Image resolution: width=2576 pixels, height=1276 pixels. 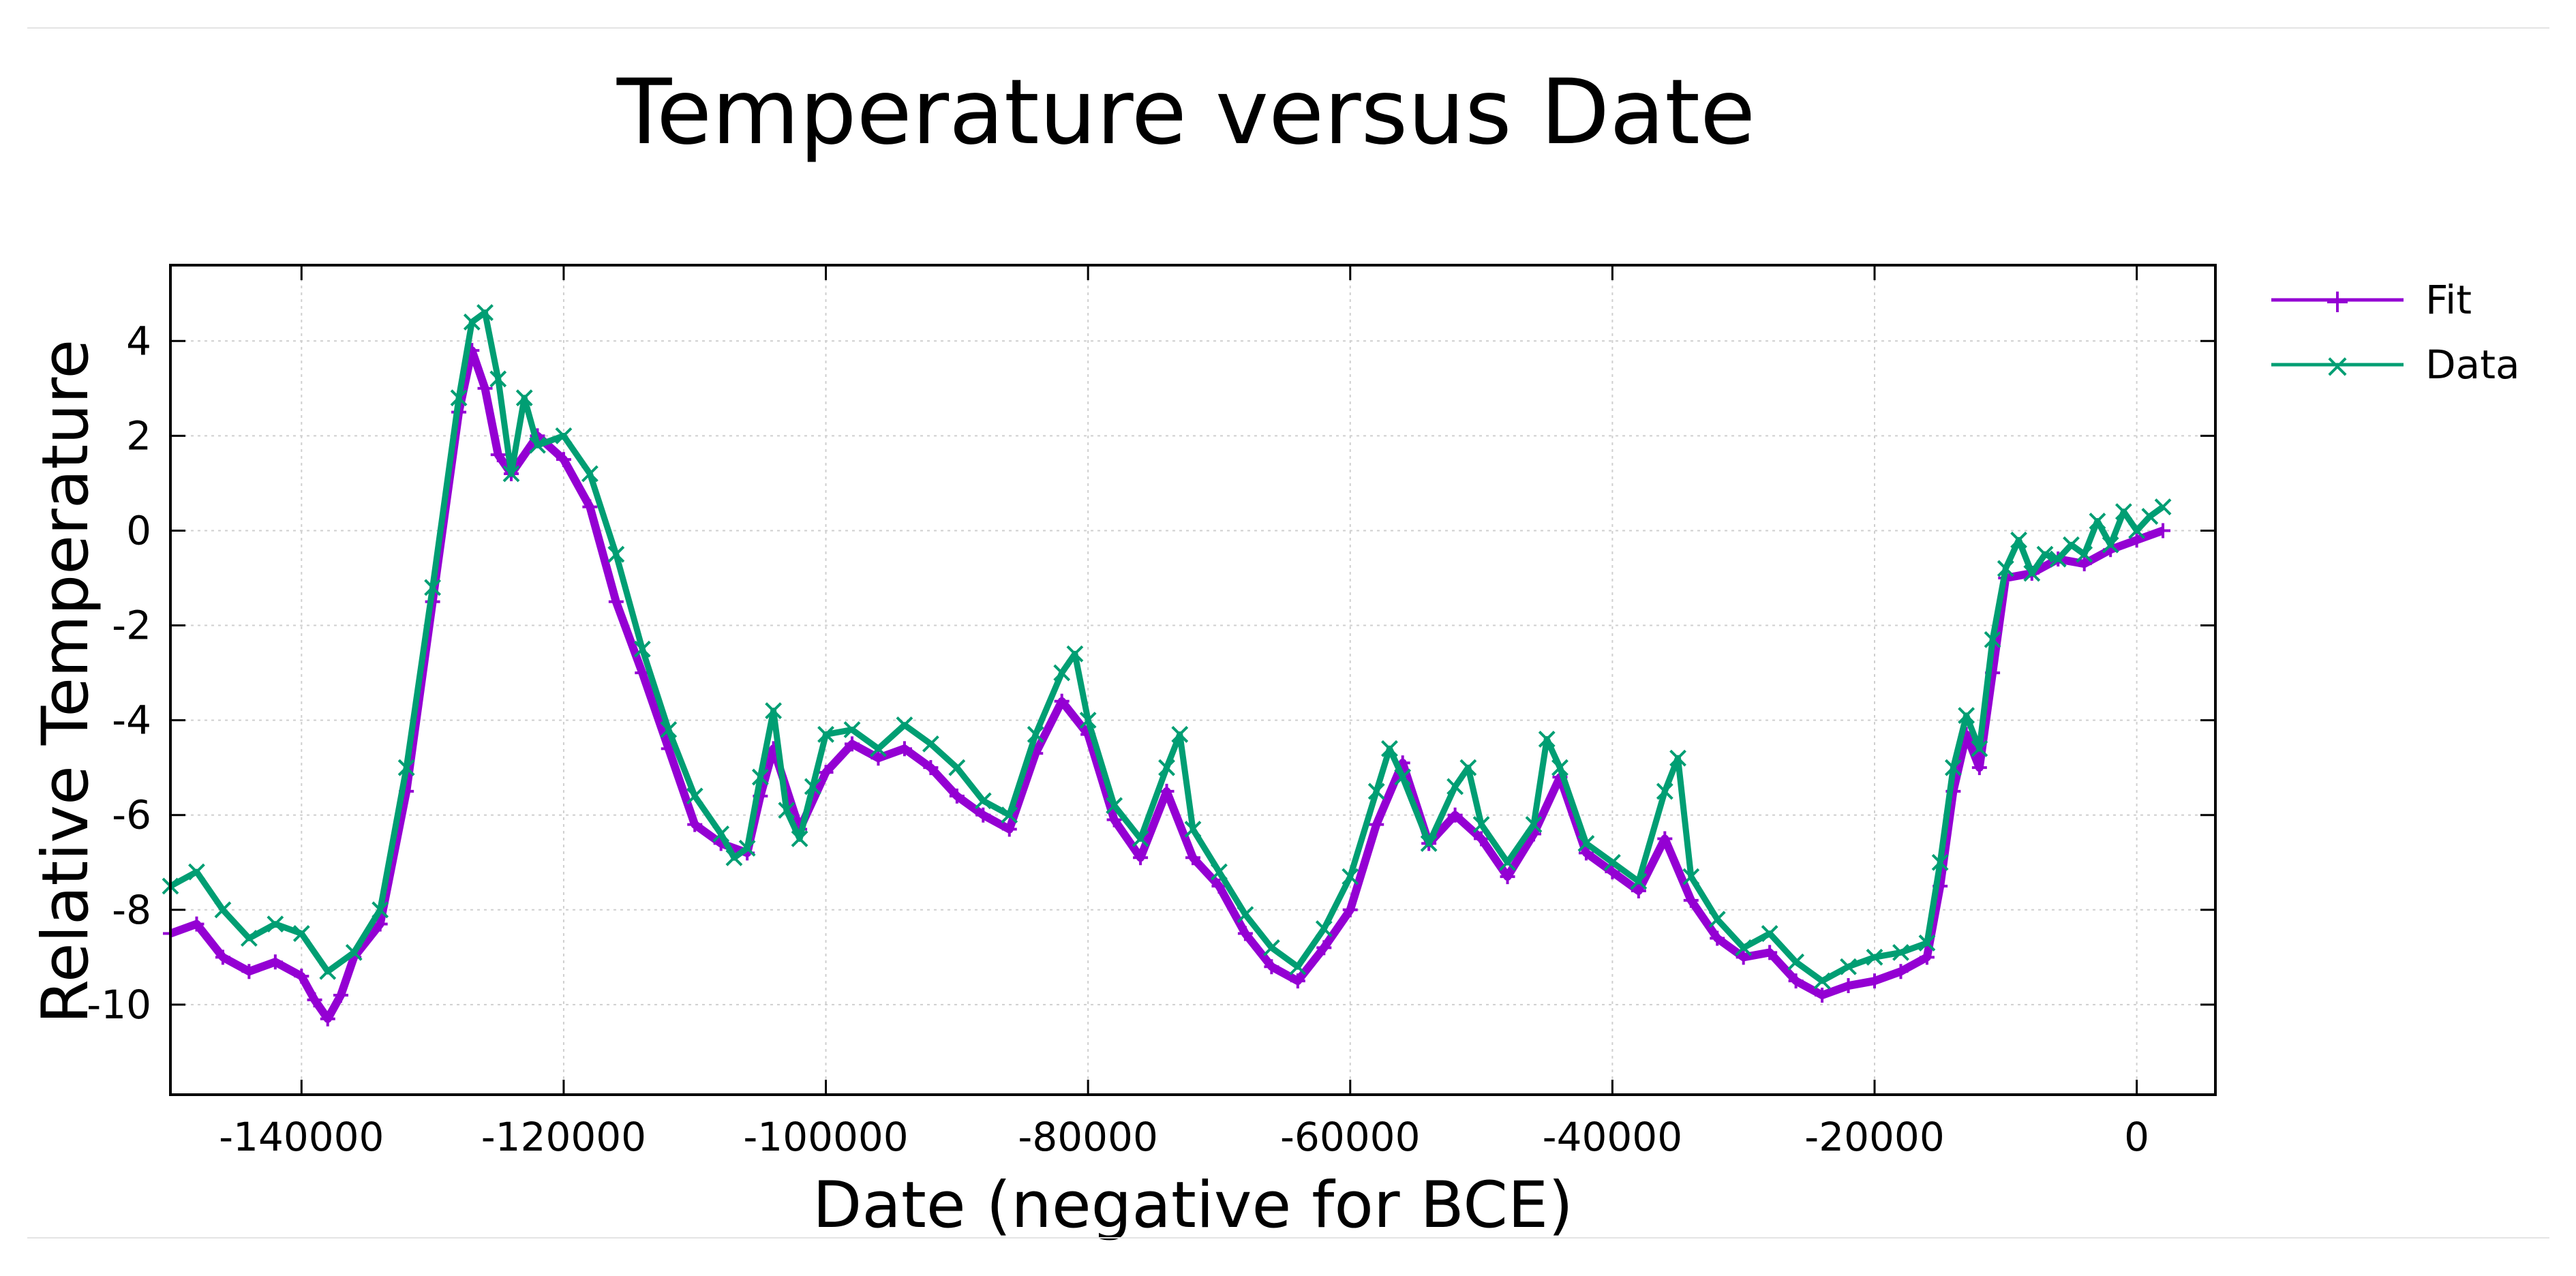 What do you see at coordinates (301, 1137) in the screenshot?
I see `x-tick-label: -140000` at bounding box center [301, 1137].